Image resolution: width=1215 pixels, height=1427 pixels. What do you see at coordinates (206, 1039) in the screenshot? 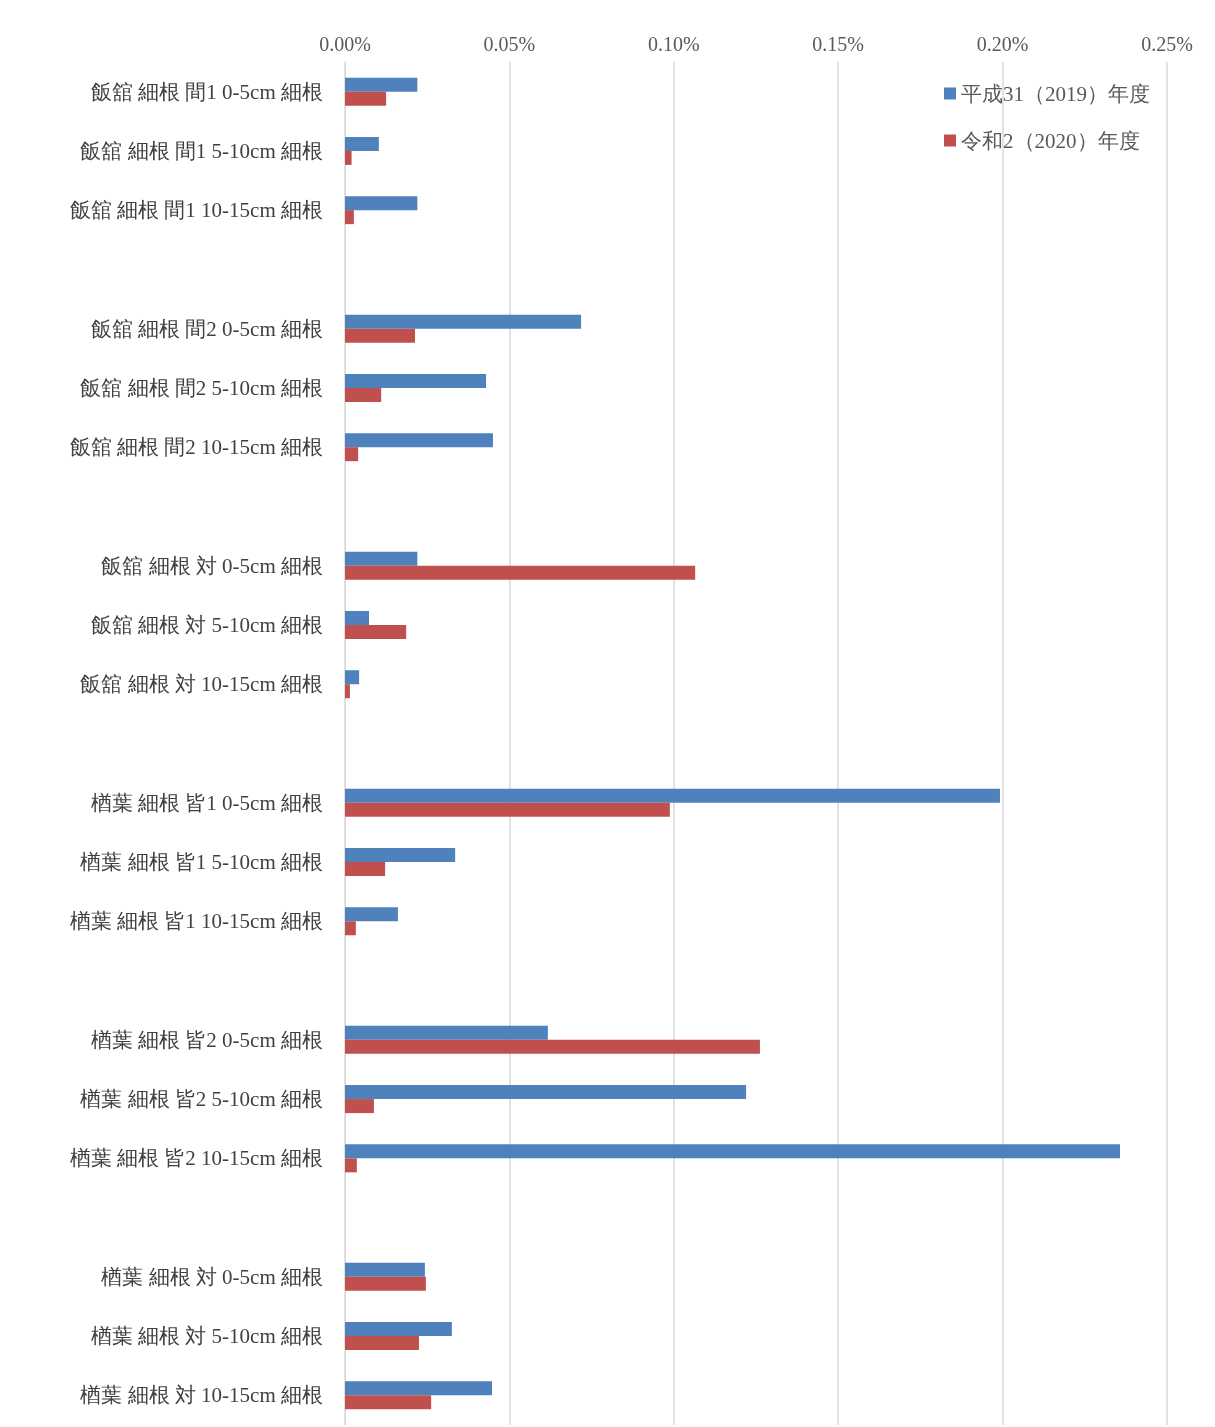
I see `y-tick-label: 楢葉 細根 皆2 0-5cm 細根` at bounding box center [206, 1039].